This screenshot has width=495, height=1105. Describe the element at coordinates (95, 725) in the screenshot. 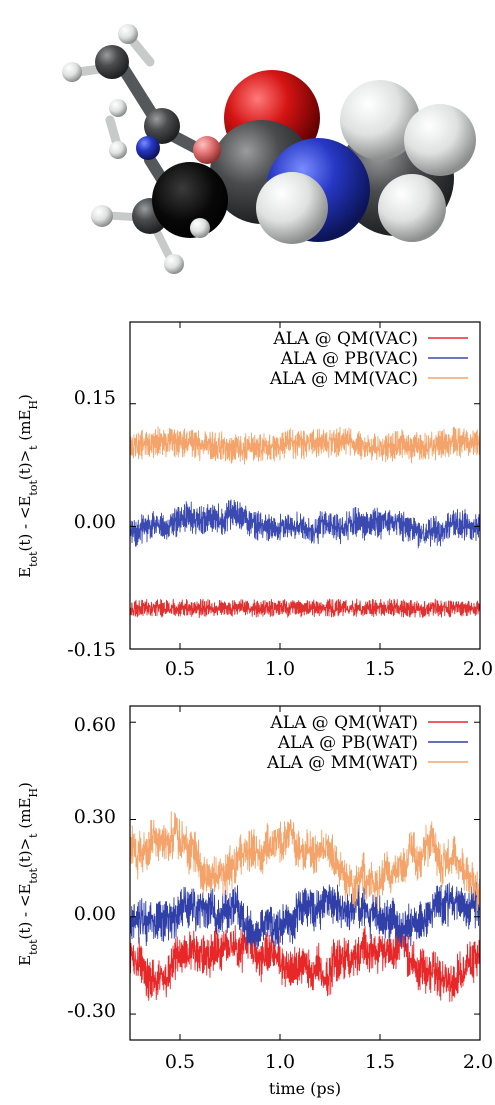

I see `y-tick-label: 0.60` at that location.